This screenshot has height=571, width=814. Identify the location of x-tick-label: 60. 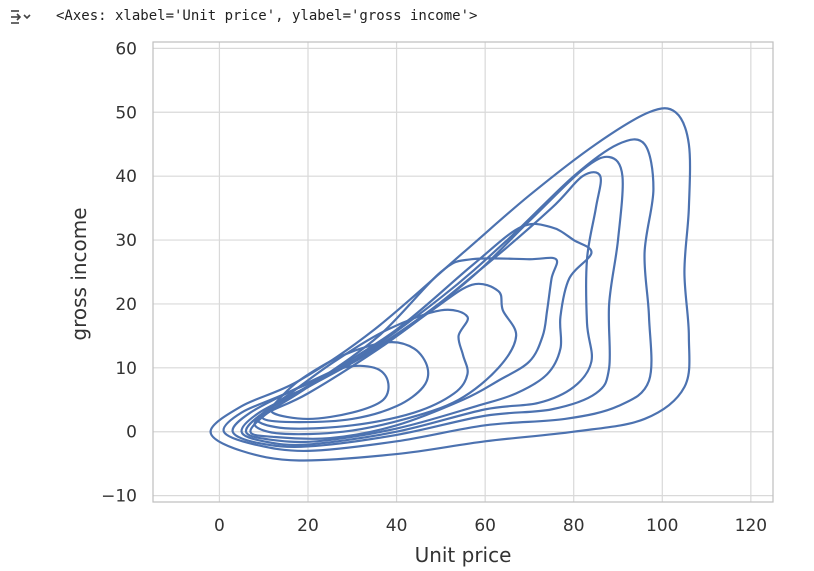
(485, 526).